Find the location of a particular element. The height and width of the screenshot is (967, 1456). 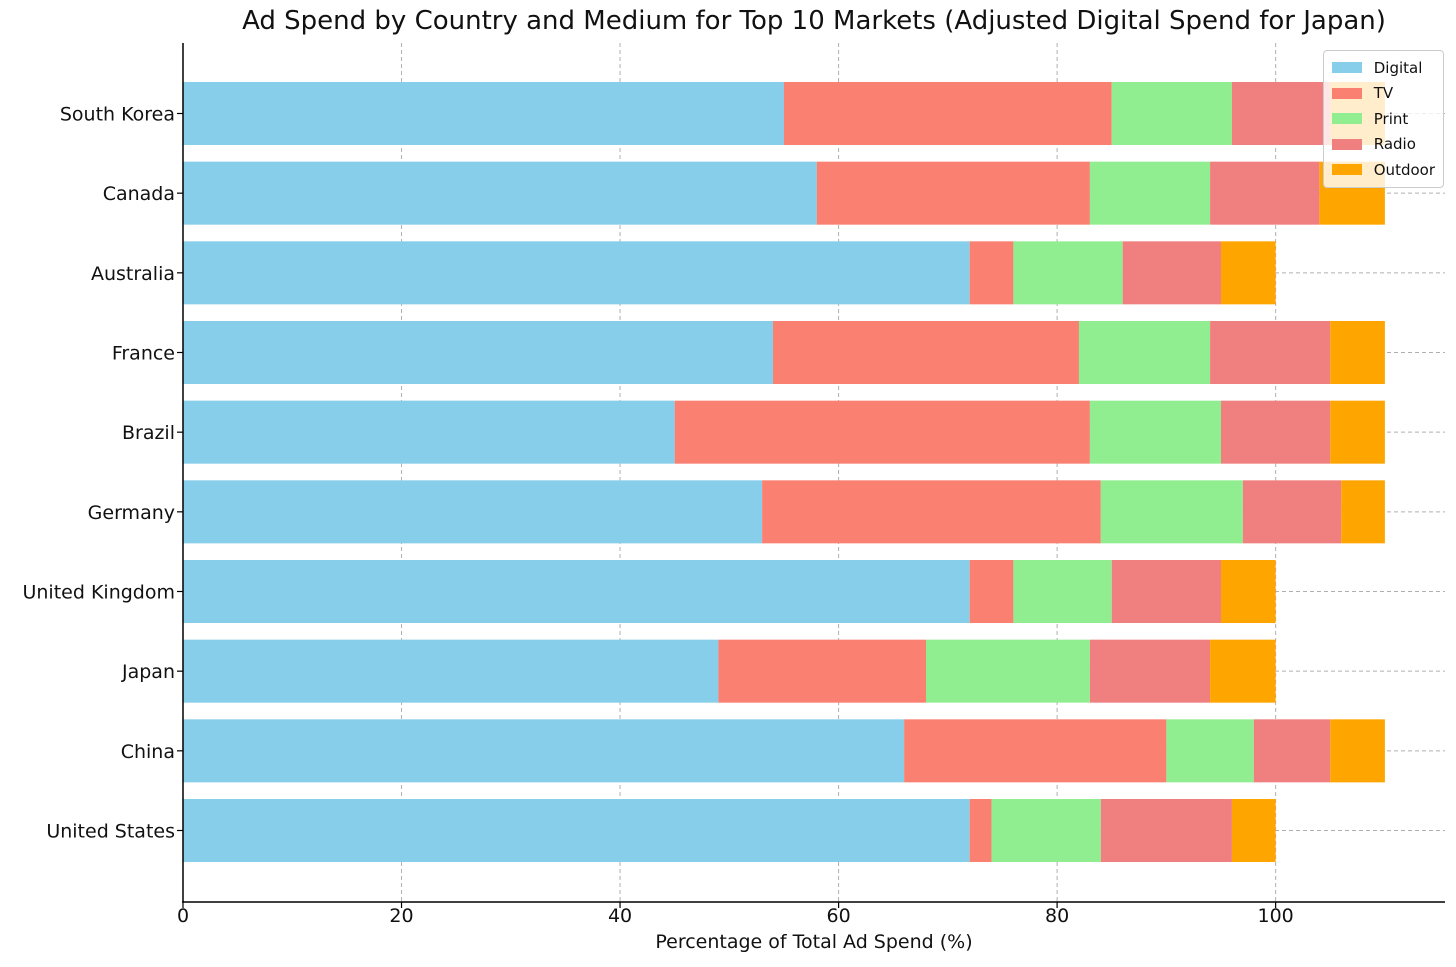

x-tick-label: 20 is located at coordinates (401, 916).